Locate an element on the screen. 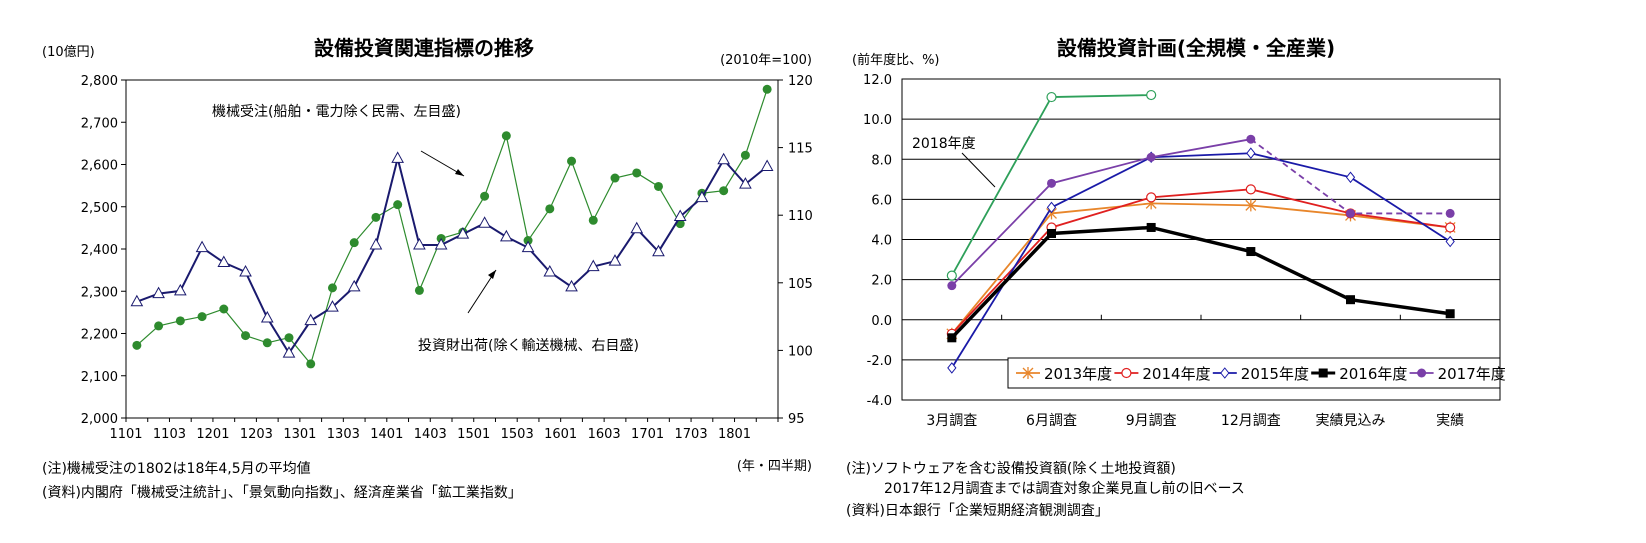 Image resolution: width=1646 pixels, height=543 pixels. annotation-2018-pointer is located at coordinates (978, 170).